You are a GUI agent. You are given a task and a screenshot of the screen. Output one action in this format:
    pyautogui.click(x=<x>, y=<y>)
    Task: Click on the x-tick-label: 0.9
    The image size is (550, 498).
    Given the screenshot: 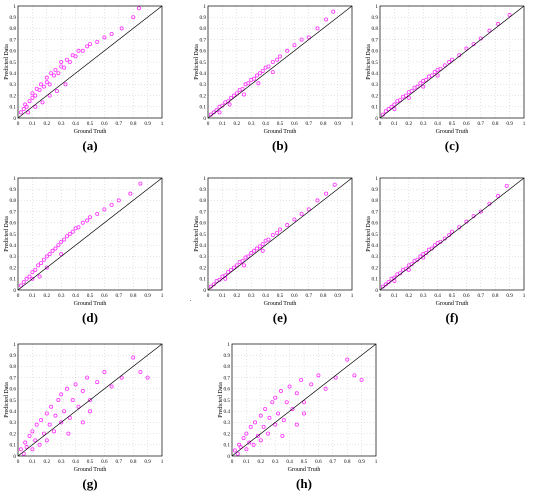 What is the action you would take?
    pyautogui.click(x=337, y=296)
    